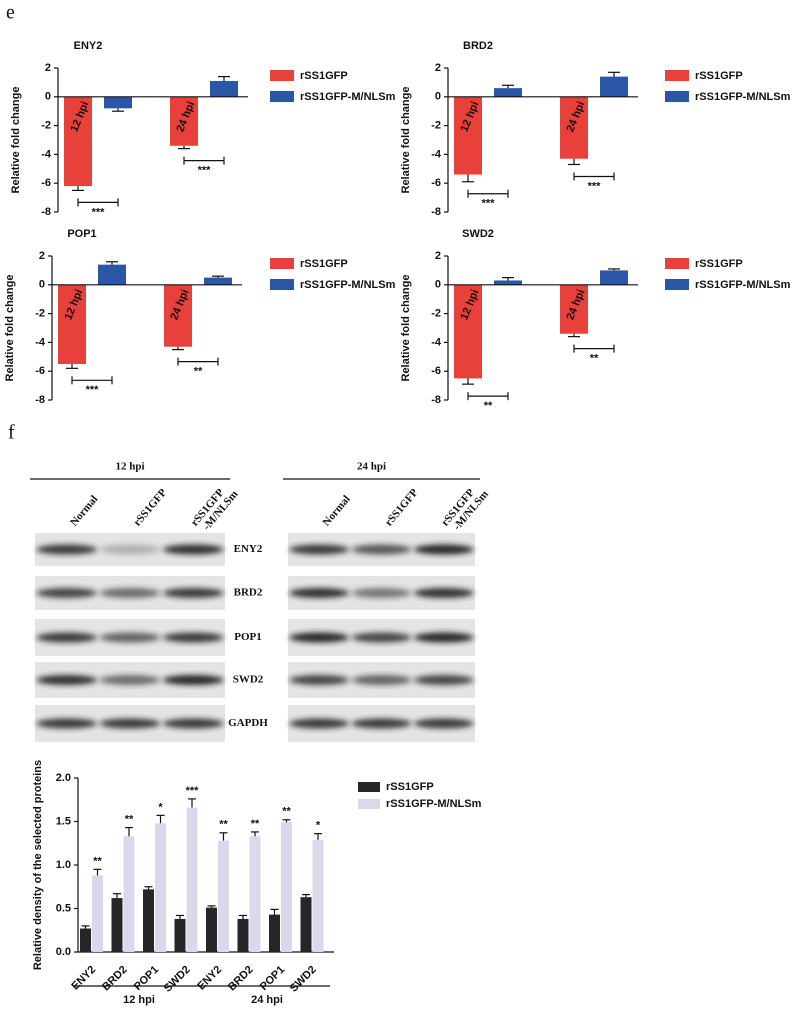 This screenshot has height=1022, width=800. What do you see at coordinates (81, 234) in the screenshot?
I see `chart-title: POP1` at bounding box center [81, 234].